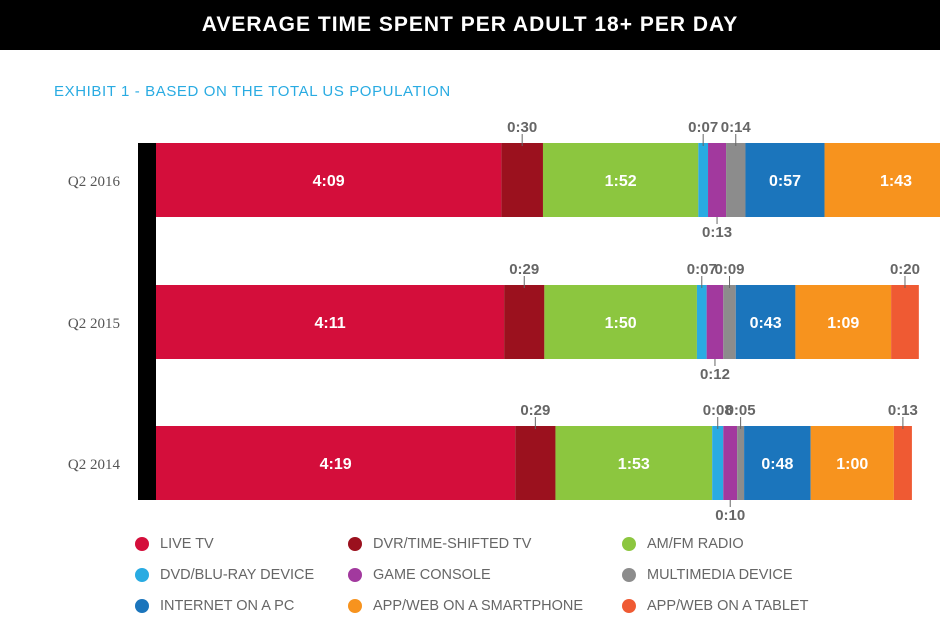  What do you see at coordinates (720, 575) in the screenshot?
I see `legend-label: MULTIMEDIA DEVICE` at bounding box center [720, 575].